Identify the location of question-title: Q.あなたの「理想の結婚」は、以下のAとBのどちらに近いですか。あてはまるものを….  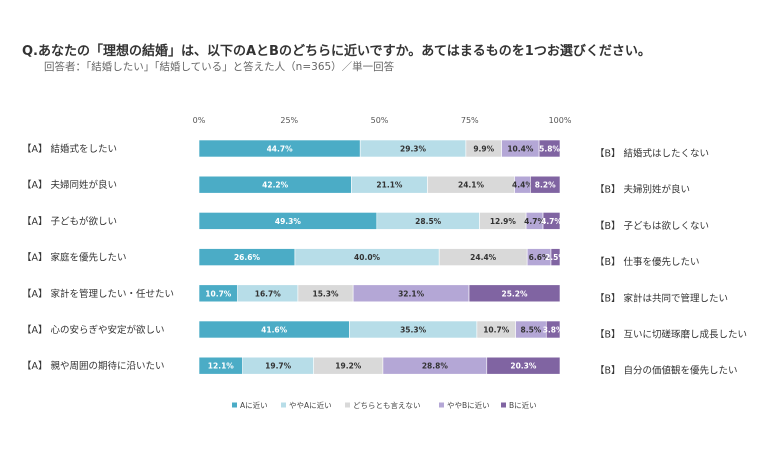
(336, 51).